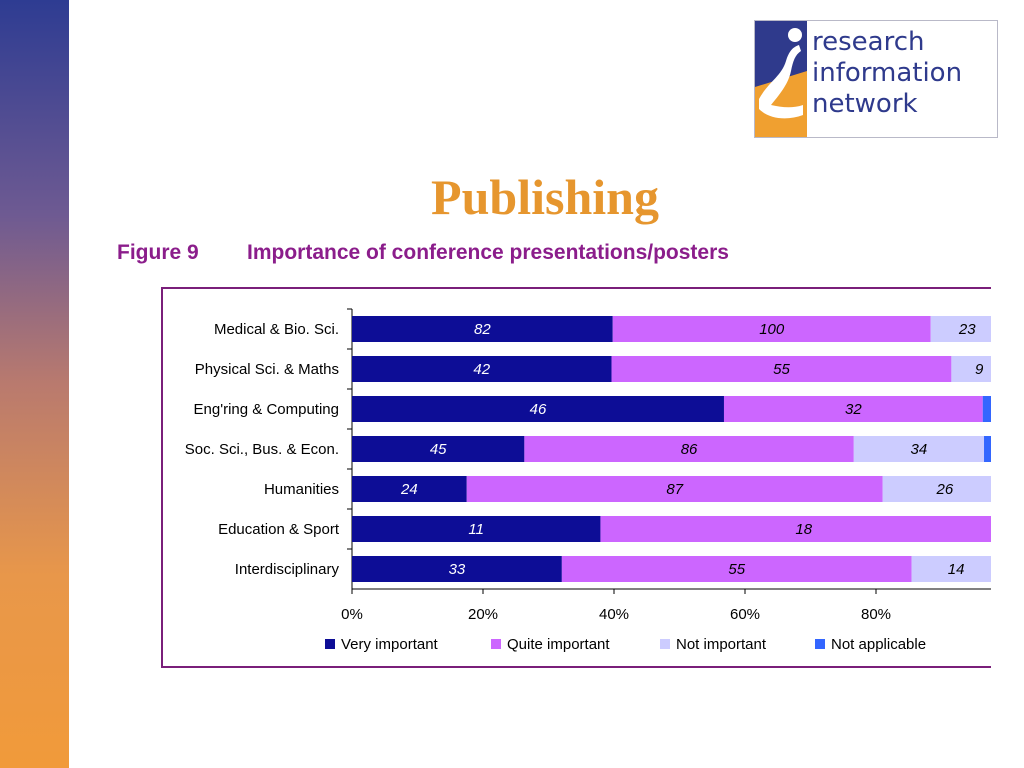  What do you see at coordinates (721, 644) in the screenshot?
I see `legend-label: Not important` at bounding box center [721, 644].